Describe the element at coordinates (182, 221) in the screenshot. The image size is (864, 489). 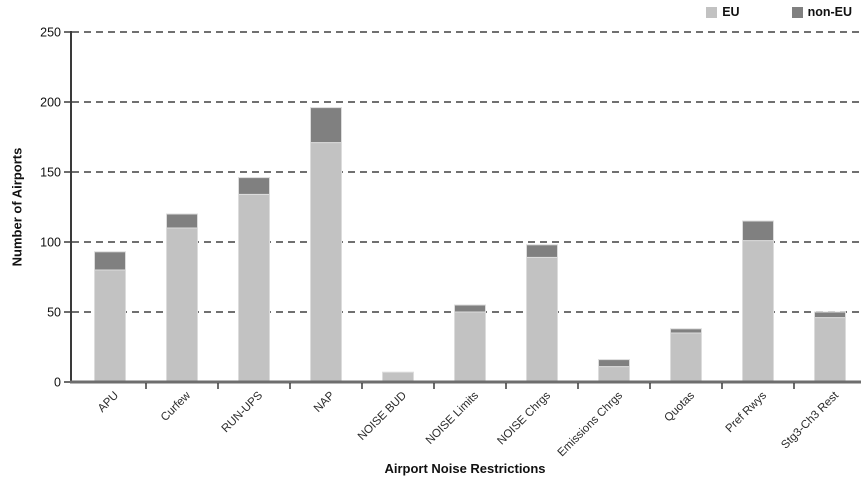
I see `bar-segment-non-eu-curfew` at that location.